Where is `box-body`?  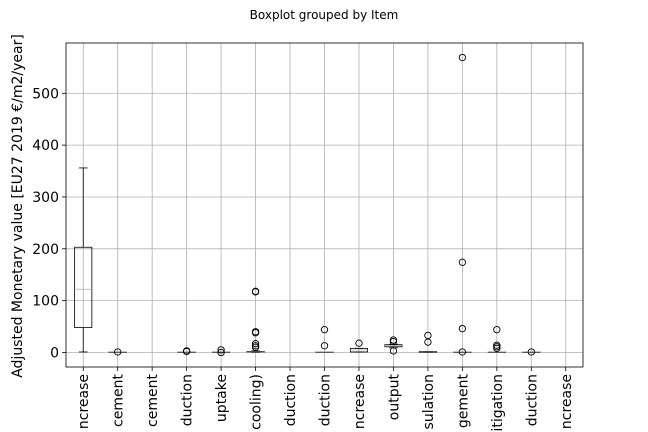 box-body is located at coordinates (83, 287).